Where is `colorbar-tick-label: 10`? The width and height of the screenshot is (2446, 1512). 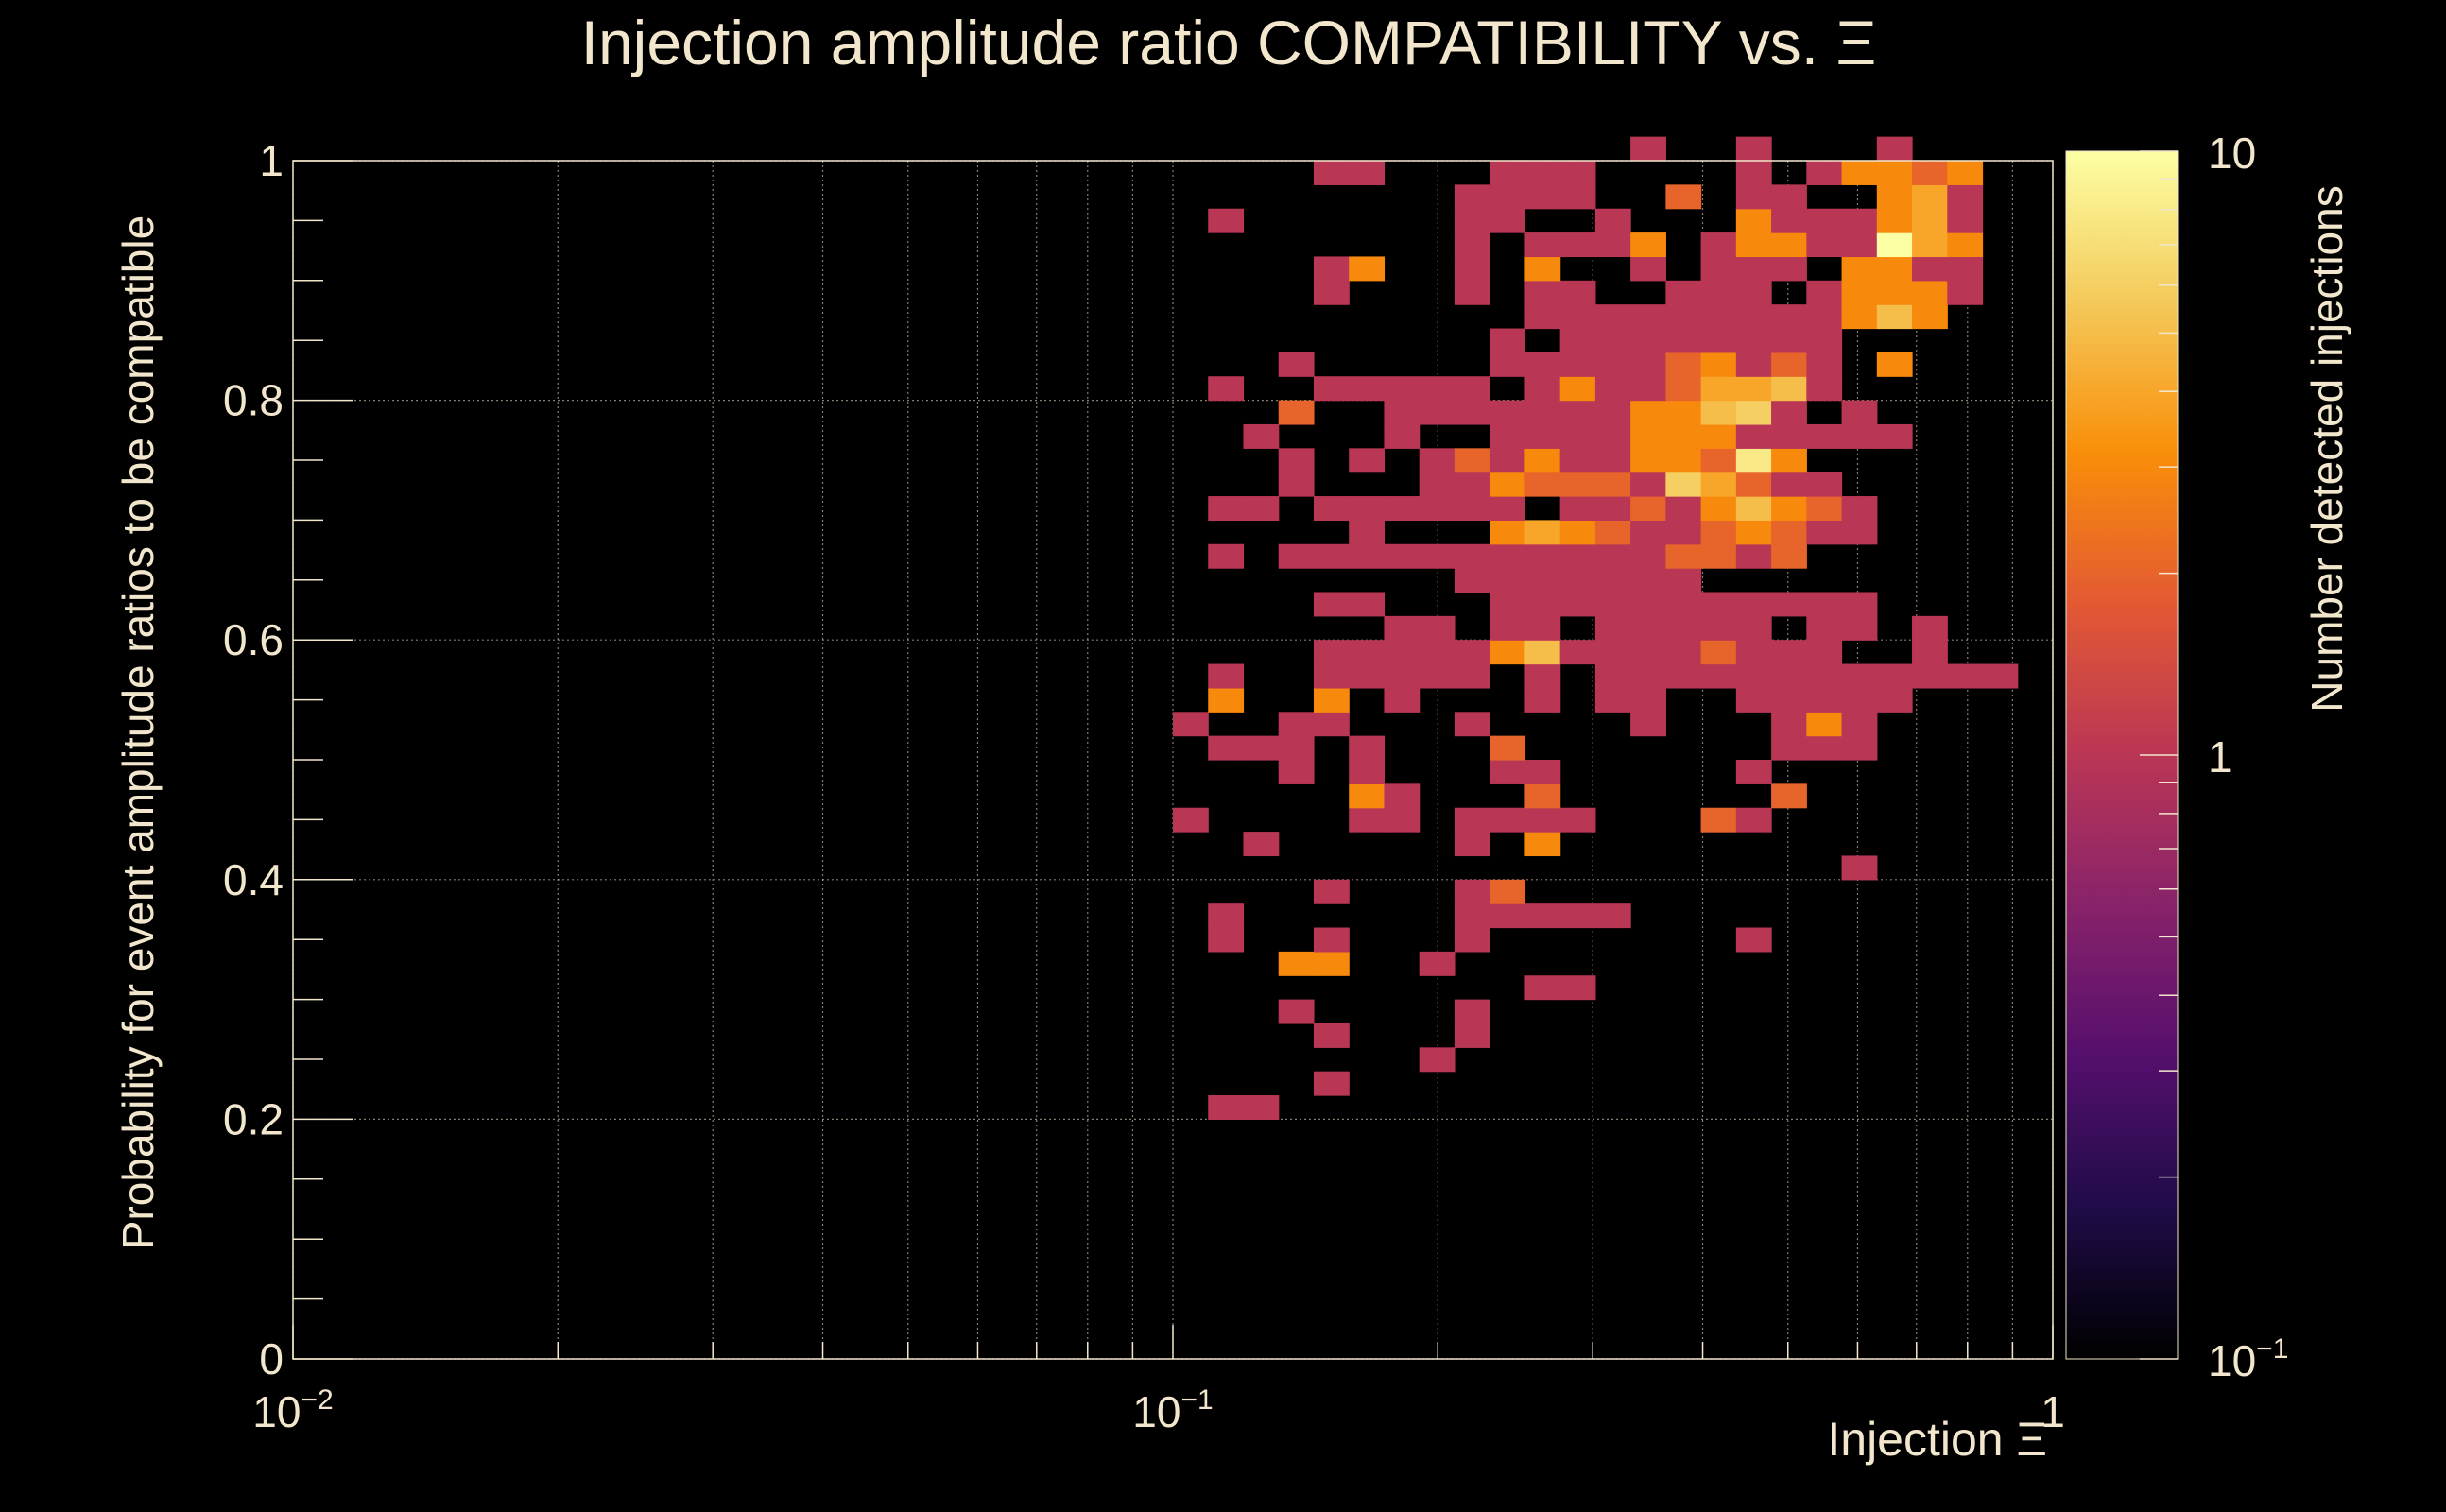 colorbar-tick-label: 10 is located at coordinates (2232, 153).